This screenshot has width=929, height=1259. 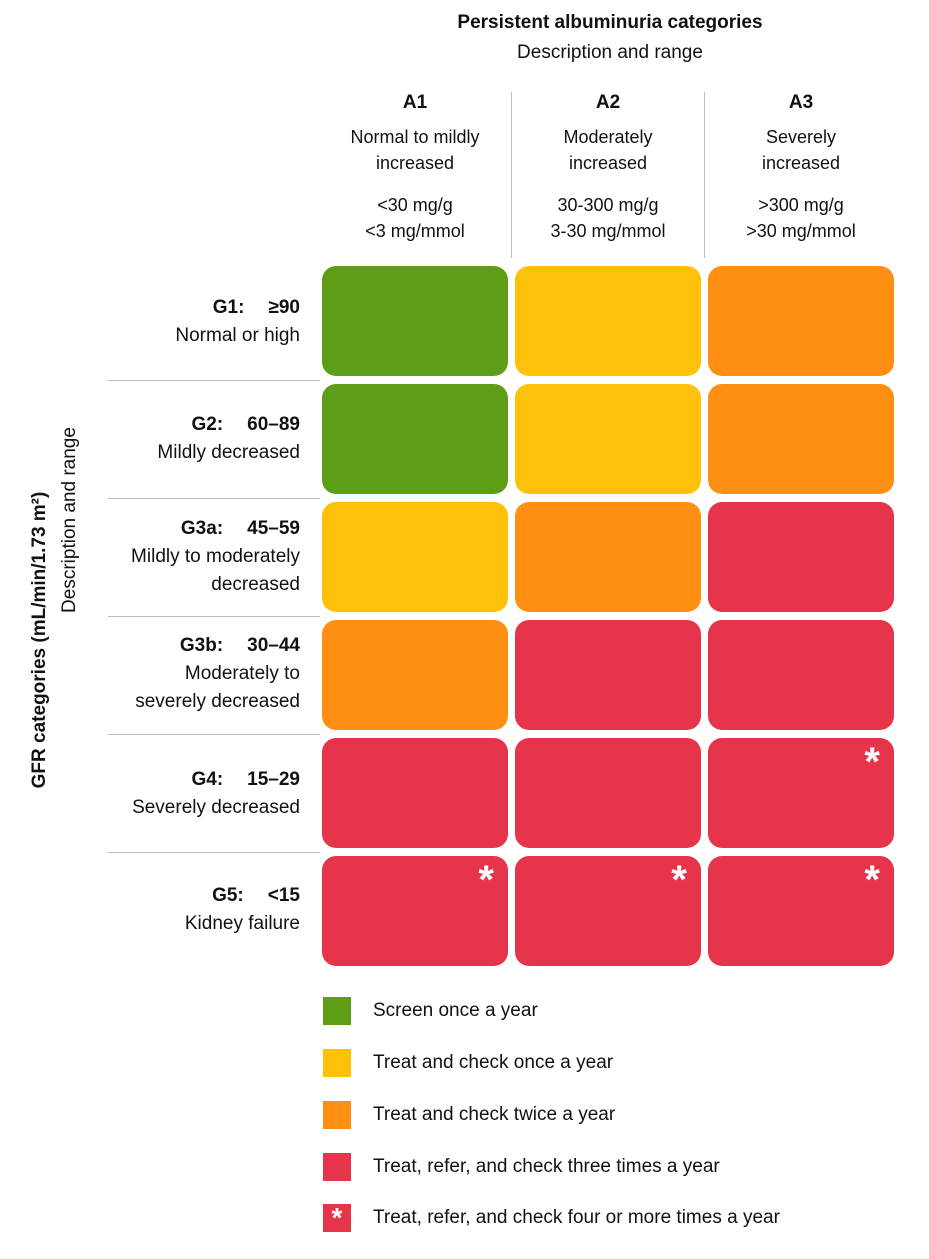 I want to click on column-range-line2: 3-30 mg/mmol, so click(x=608, y=231).